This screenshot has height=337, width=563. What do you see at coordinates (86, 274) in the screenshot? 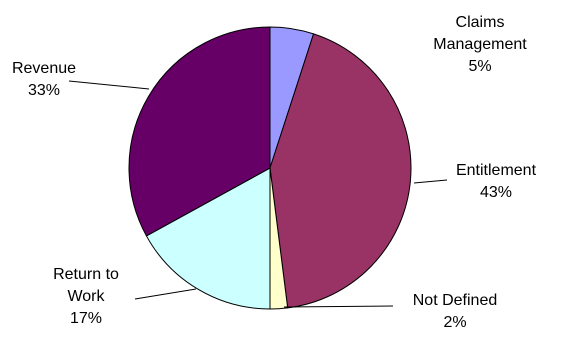
I see `slice-name: Return to` at bounding box center [86, 274].